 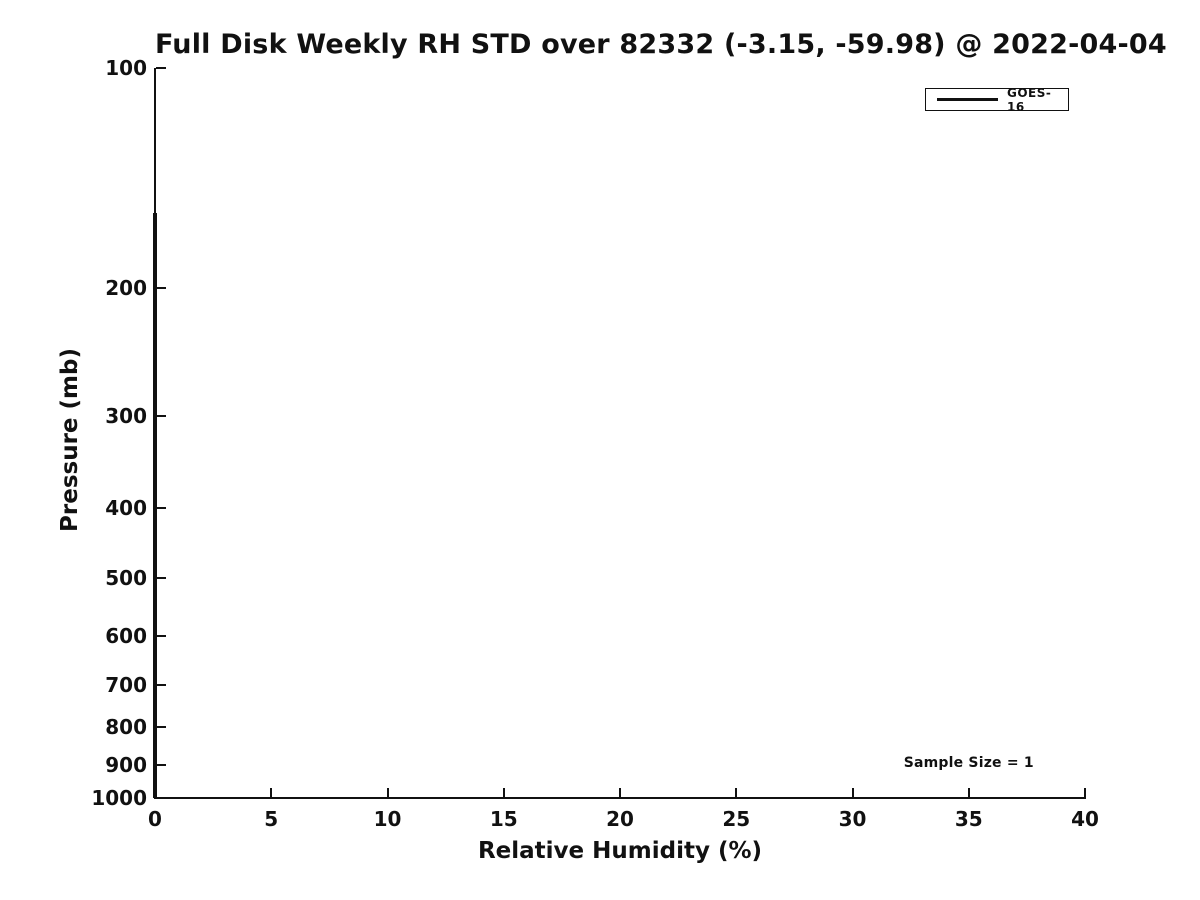 What do you see at coordinates (503, 819) in the screenshot?
I see `x-tick-label: 15` at bounding box center [503, 819].